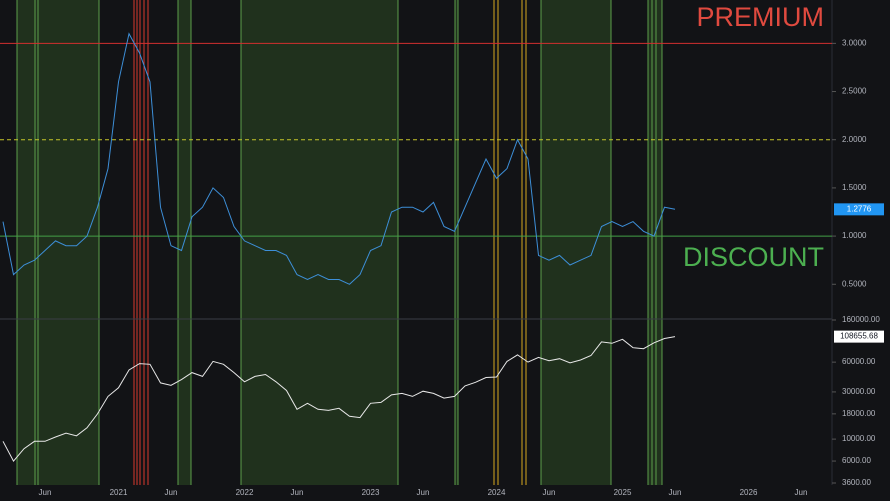 This screenshot has height=501, width=890. Describe the element at coordinates (245, 492) in the screenshot. I see `x-tick-label: 2022` at that location.